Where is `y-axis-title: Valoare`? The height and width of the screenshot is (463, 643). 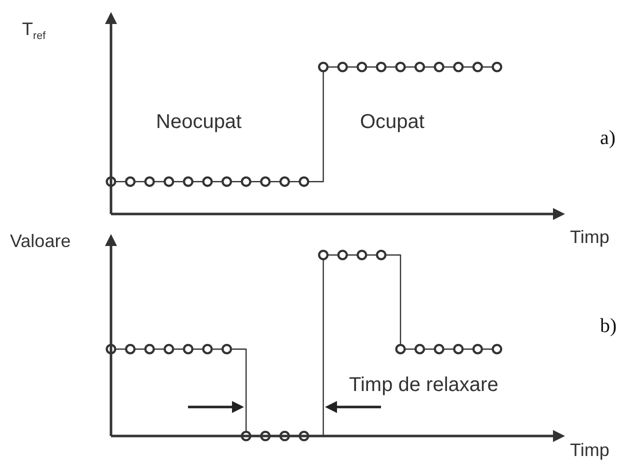
y-axis-title: Valoare is located at coordinates (40, 241).